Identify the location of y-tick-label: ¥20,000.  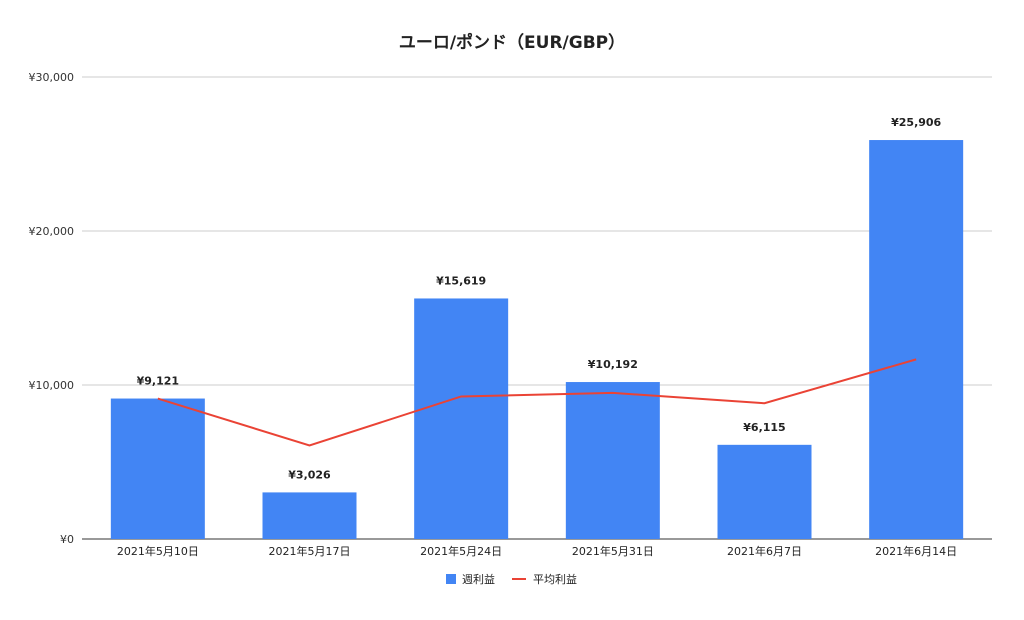
(52, 231).